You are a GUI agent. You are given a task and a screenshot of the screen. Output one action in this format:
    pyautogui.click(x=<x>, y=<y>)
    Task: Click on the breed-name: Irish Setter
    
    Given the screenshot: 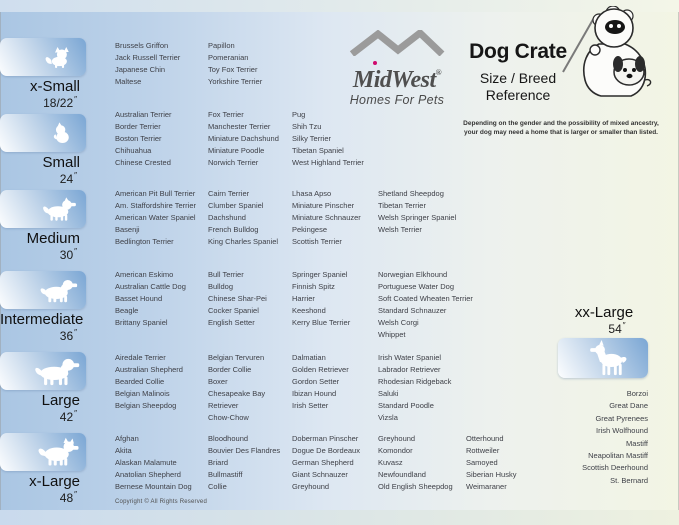 What is the action you would take?
    pyautogui.click(x=310, y=405)
    